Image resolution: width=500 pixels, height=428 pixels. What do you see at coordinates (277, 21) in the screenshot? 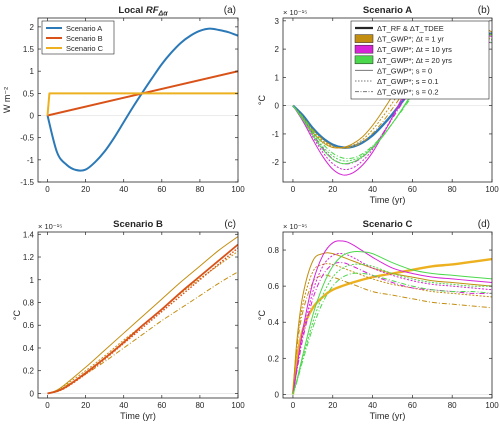
I see `y-tick-label: 3` at bounding box center [277, 21].